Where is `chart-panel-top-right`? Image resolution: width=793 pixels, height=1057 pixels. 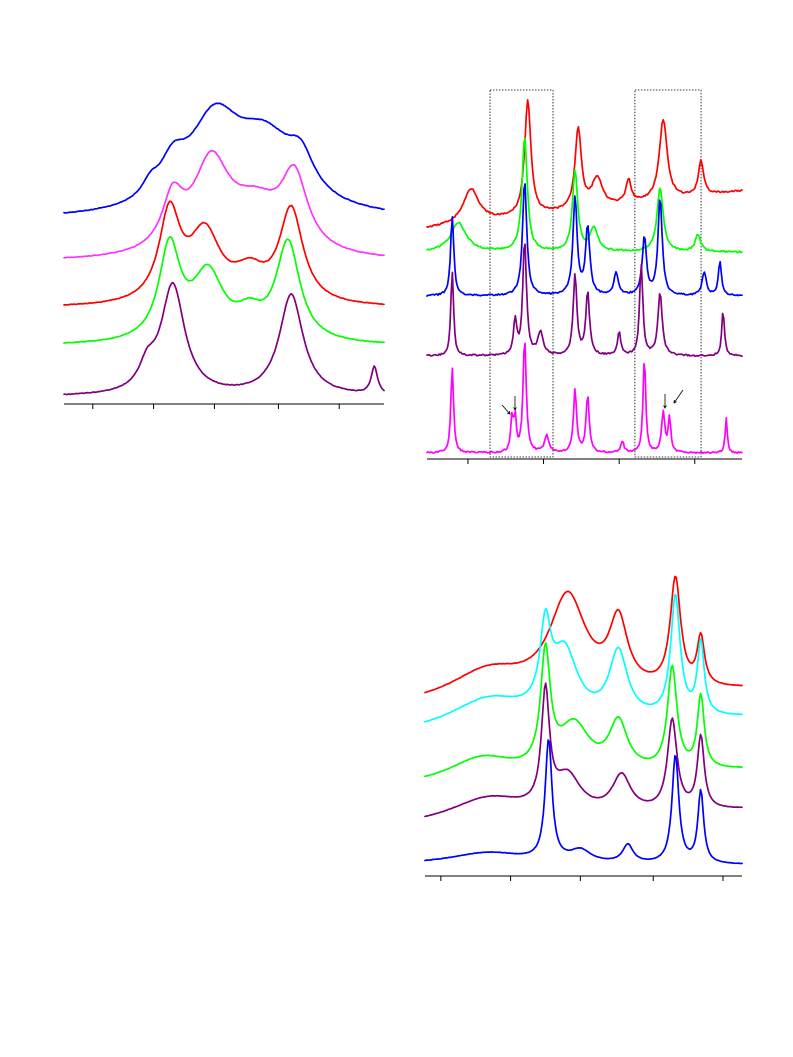
chart-panel-top-right is located at coordinates (584, 276).